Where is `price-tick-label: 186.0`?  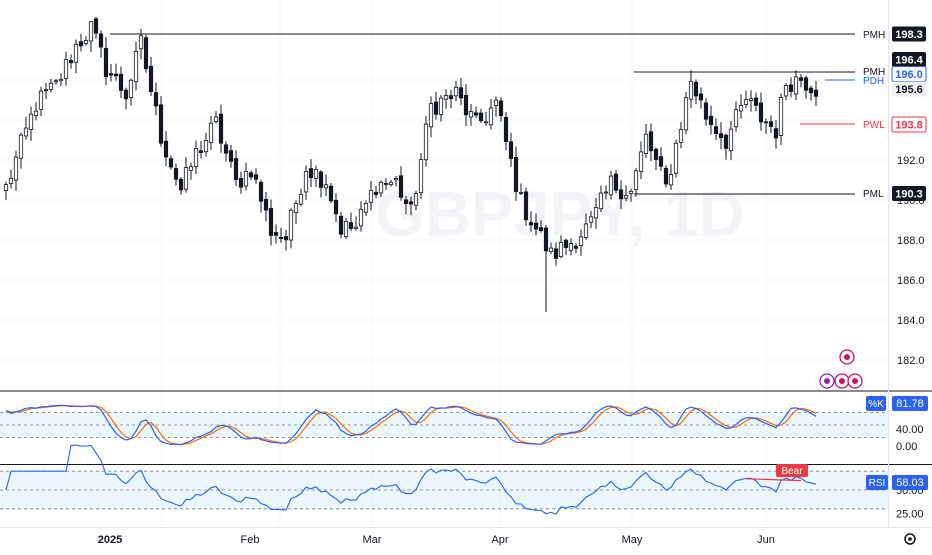 price-tick-label: 186.0 is located at coordinates (911, 281).